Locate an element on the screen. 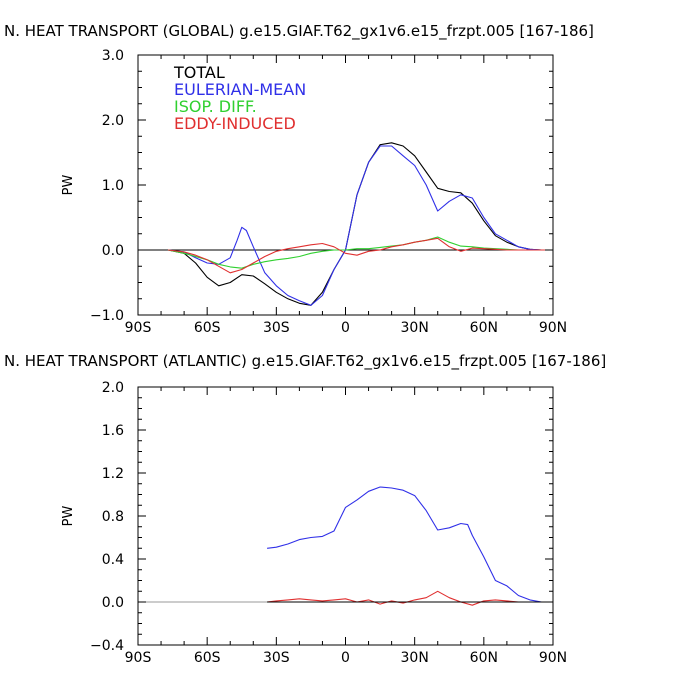 The height and width of the screenshot is (700, 700). series-line-total is located at coordinates (360, 224).